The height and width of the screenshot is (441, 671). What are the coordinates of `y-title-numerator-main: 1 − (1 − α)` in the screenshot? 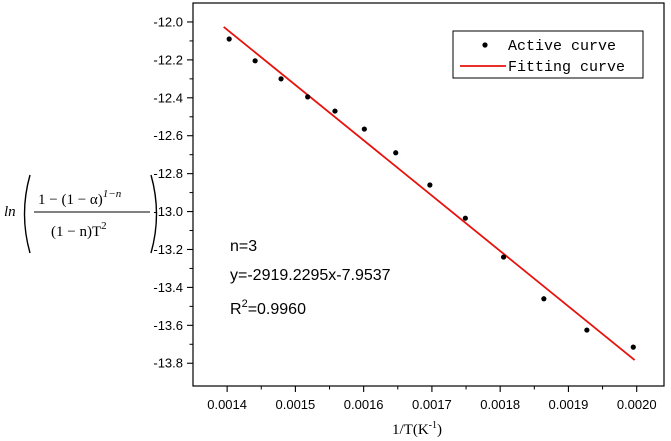 It's located at (70, 200).